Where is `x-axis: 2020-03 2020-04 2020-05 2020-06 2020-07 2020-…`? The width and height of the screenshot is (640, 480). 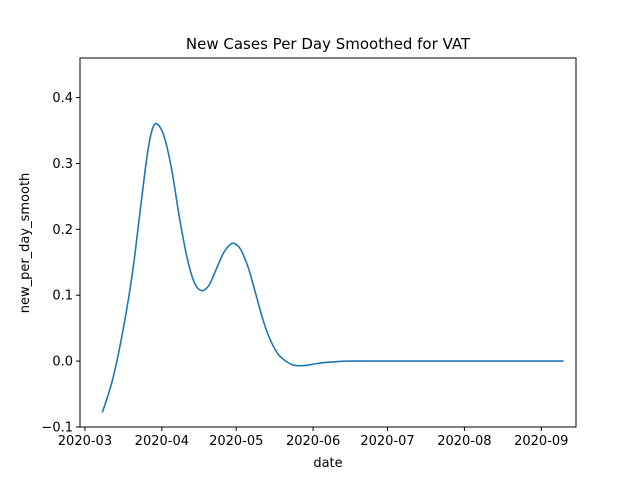
x-axis: 2020-03 2020-04 2020-05 2020-06 2020-07 2020-… is located at coordinates (313, 438).